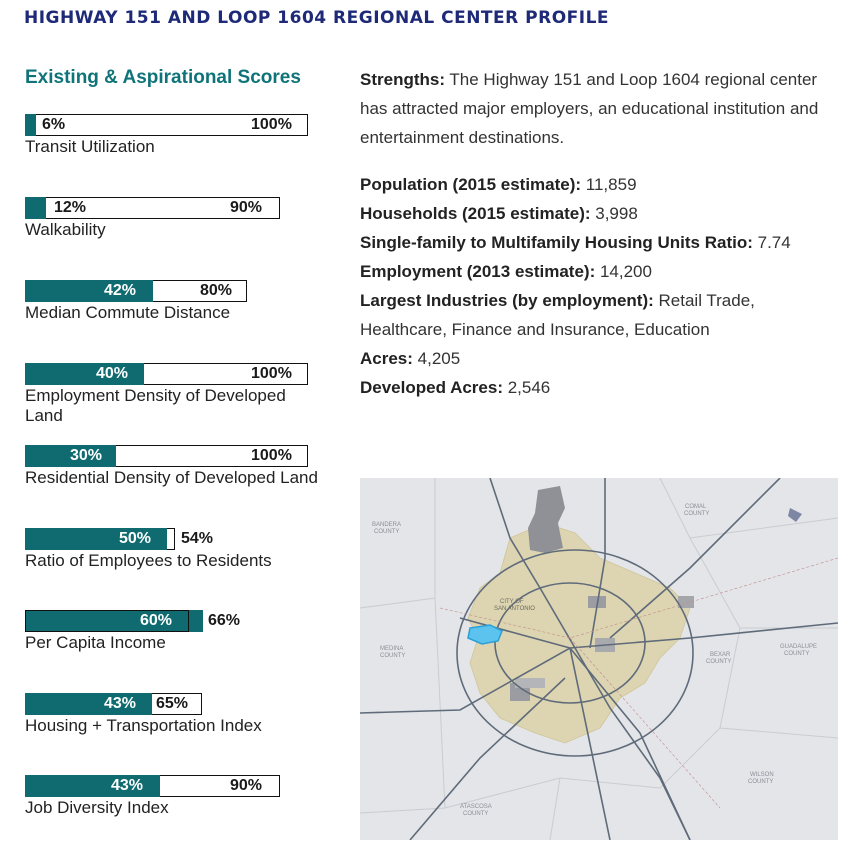 The image size is (863, 861). Describe the element at coordinates (54, 124) in the screenshot. I see `existing-score: 6%` at that location.